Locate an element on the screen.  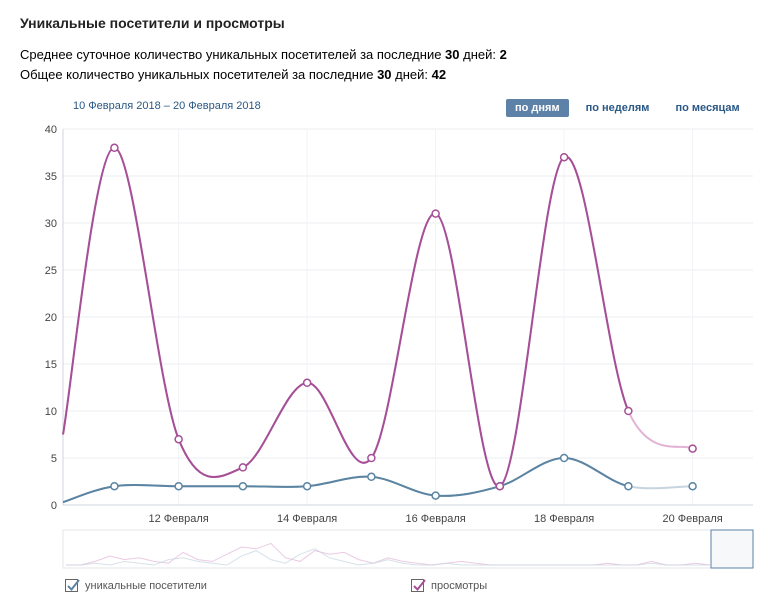
navigator-mini-views is located at coordinates (388, 554).